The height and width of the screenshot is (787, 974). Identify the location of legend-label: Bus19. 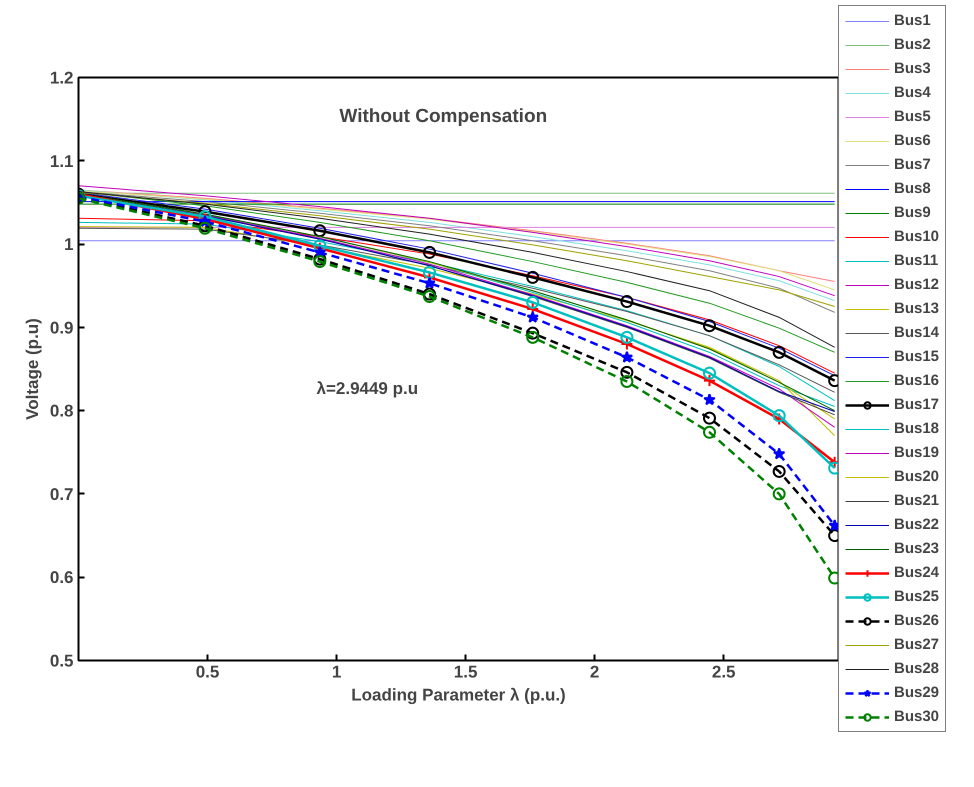
(917, 452).